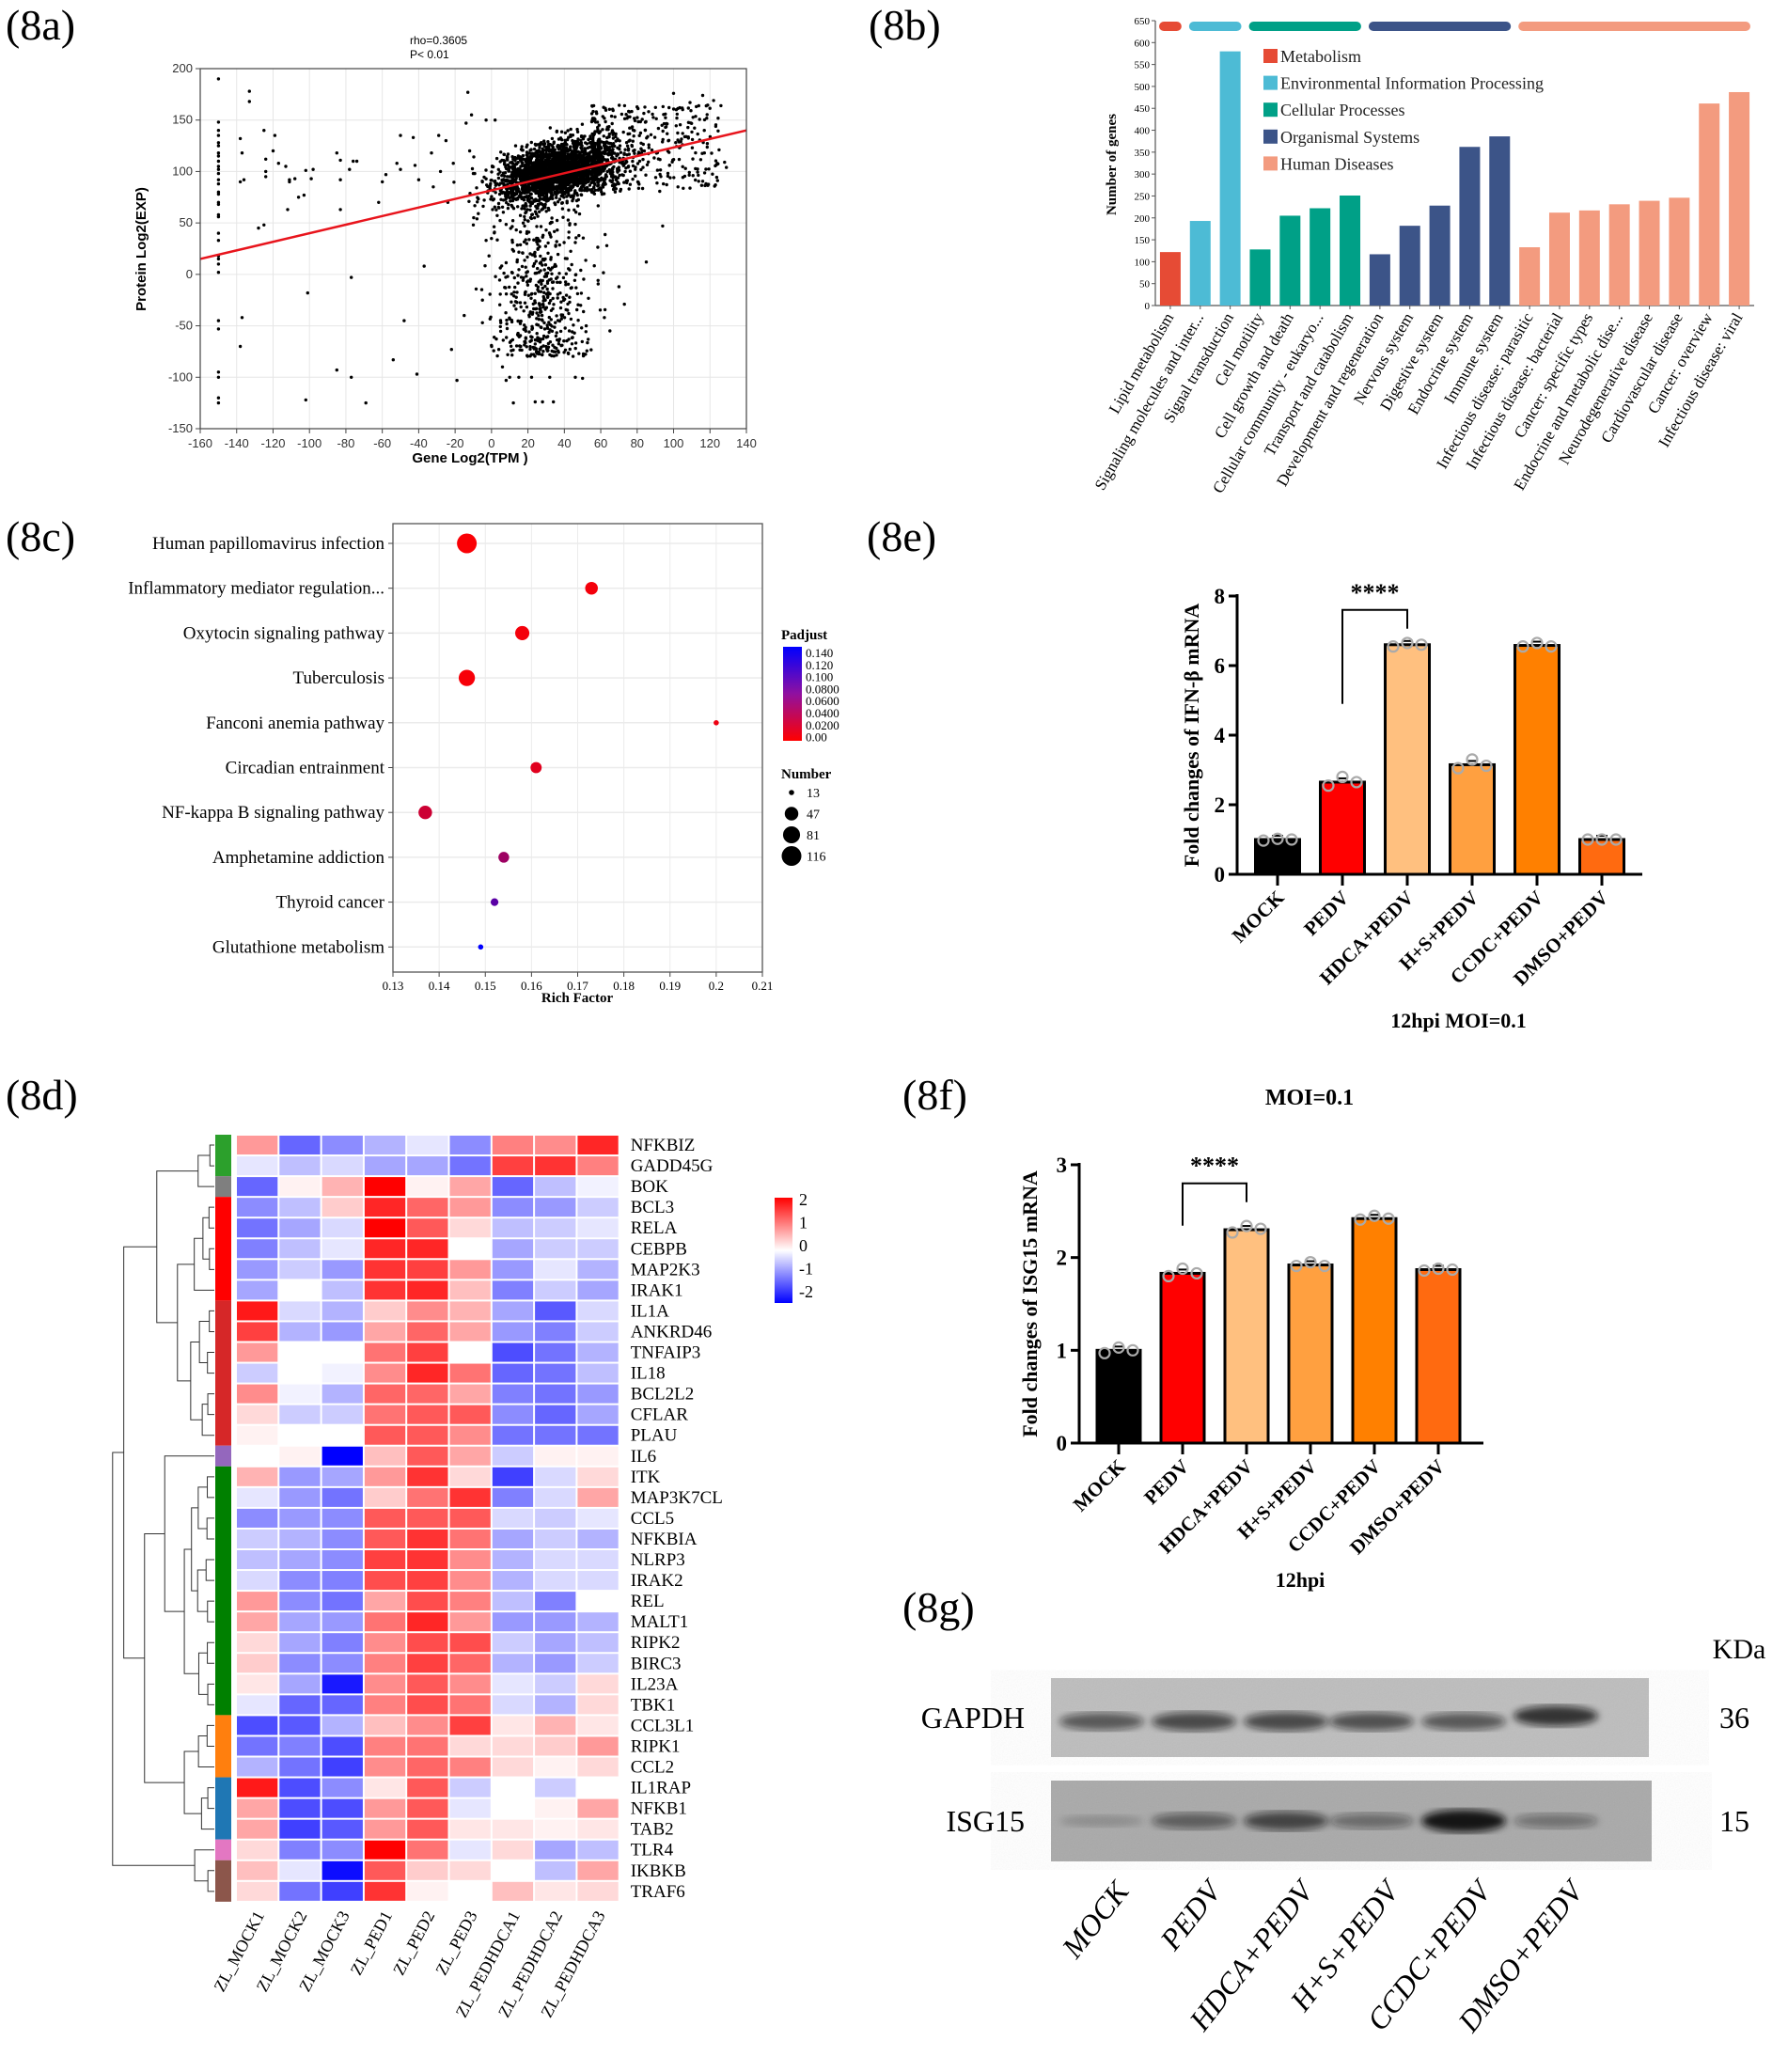 This screenshot has width=1788, height=2072. What do you see at coordinates (440, 986) in the screenshot?
I see `x-tick-label: 0.14` at bounding box center [440, 986].